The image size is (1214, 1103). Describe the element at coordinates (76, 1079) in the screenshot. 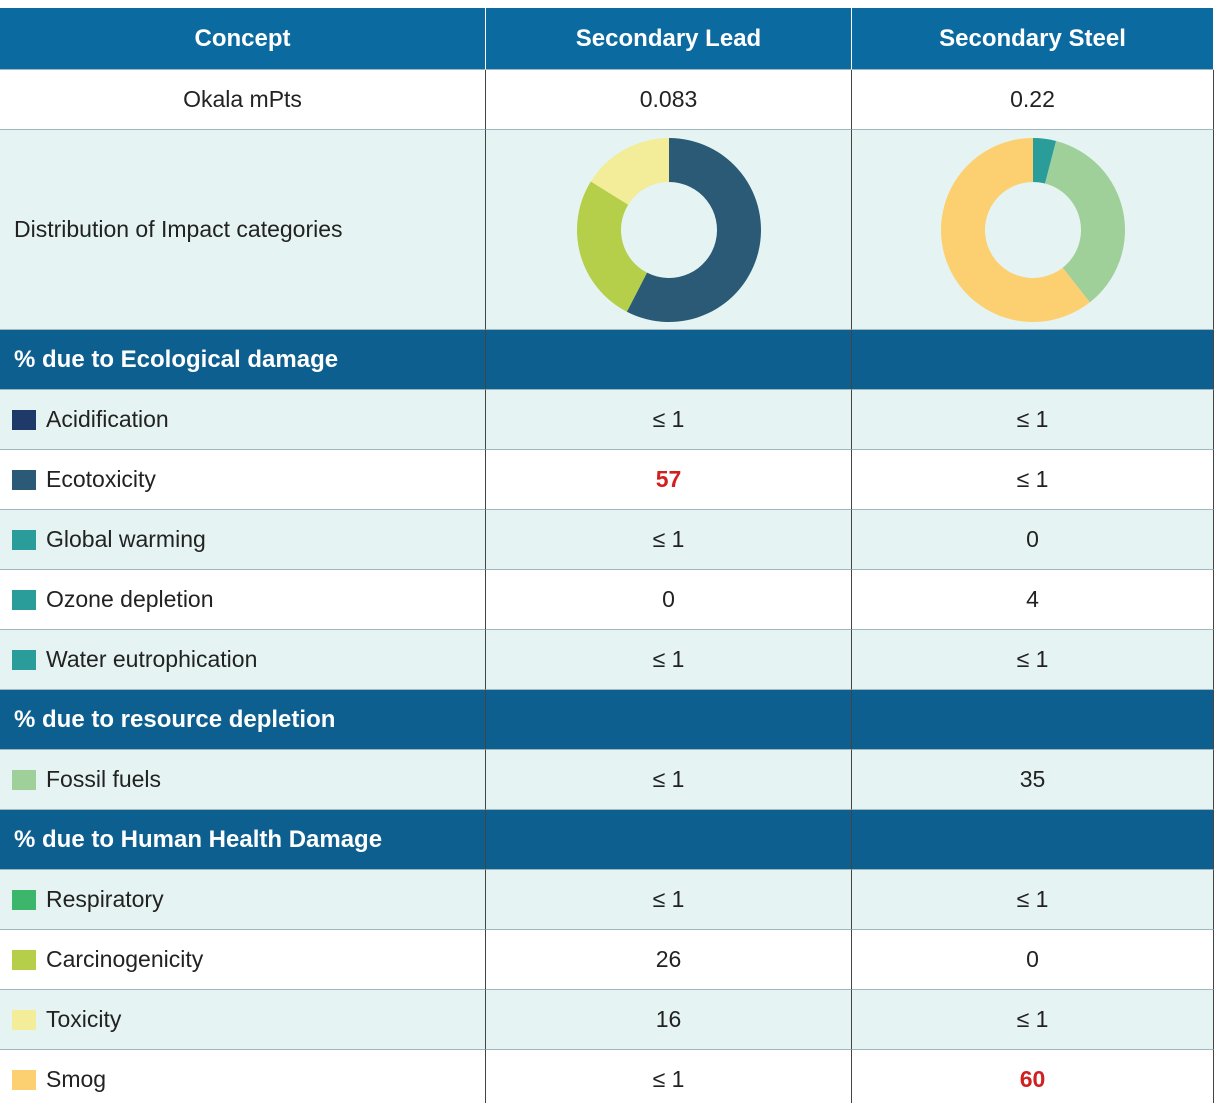

I see `row-label-text: Smog` at that location.